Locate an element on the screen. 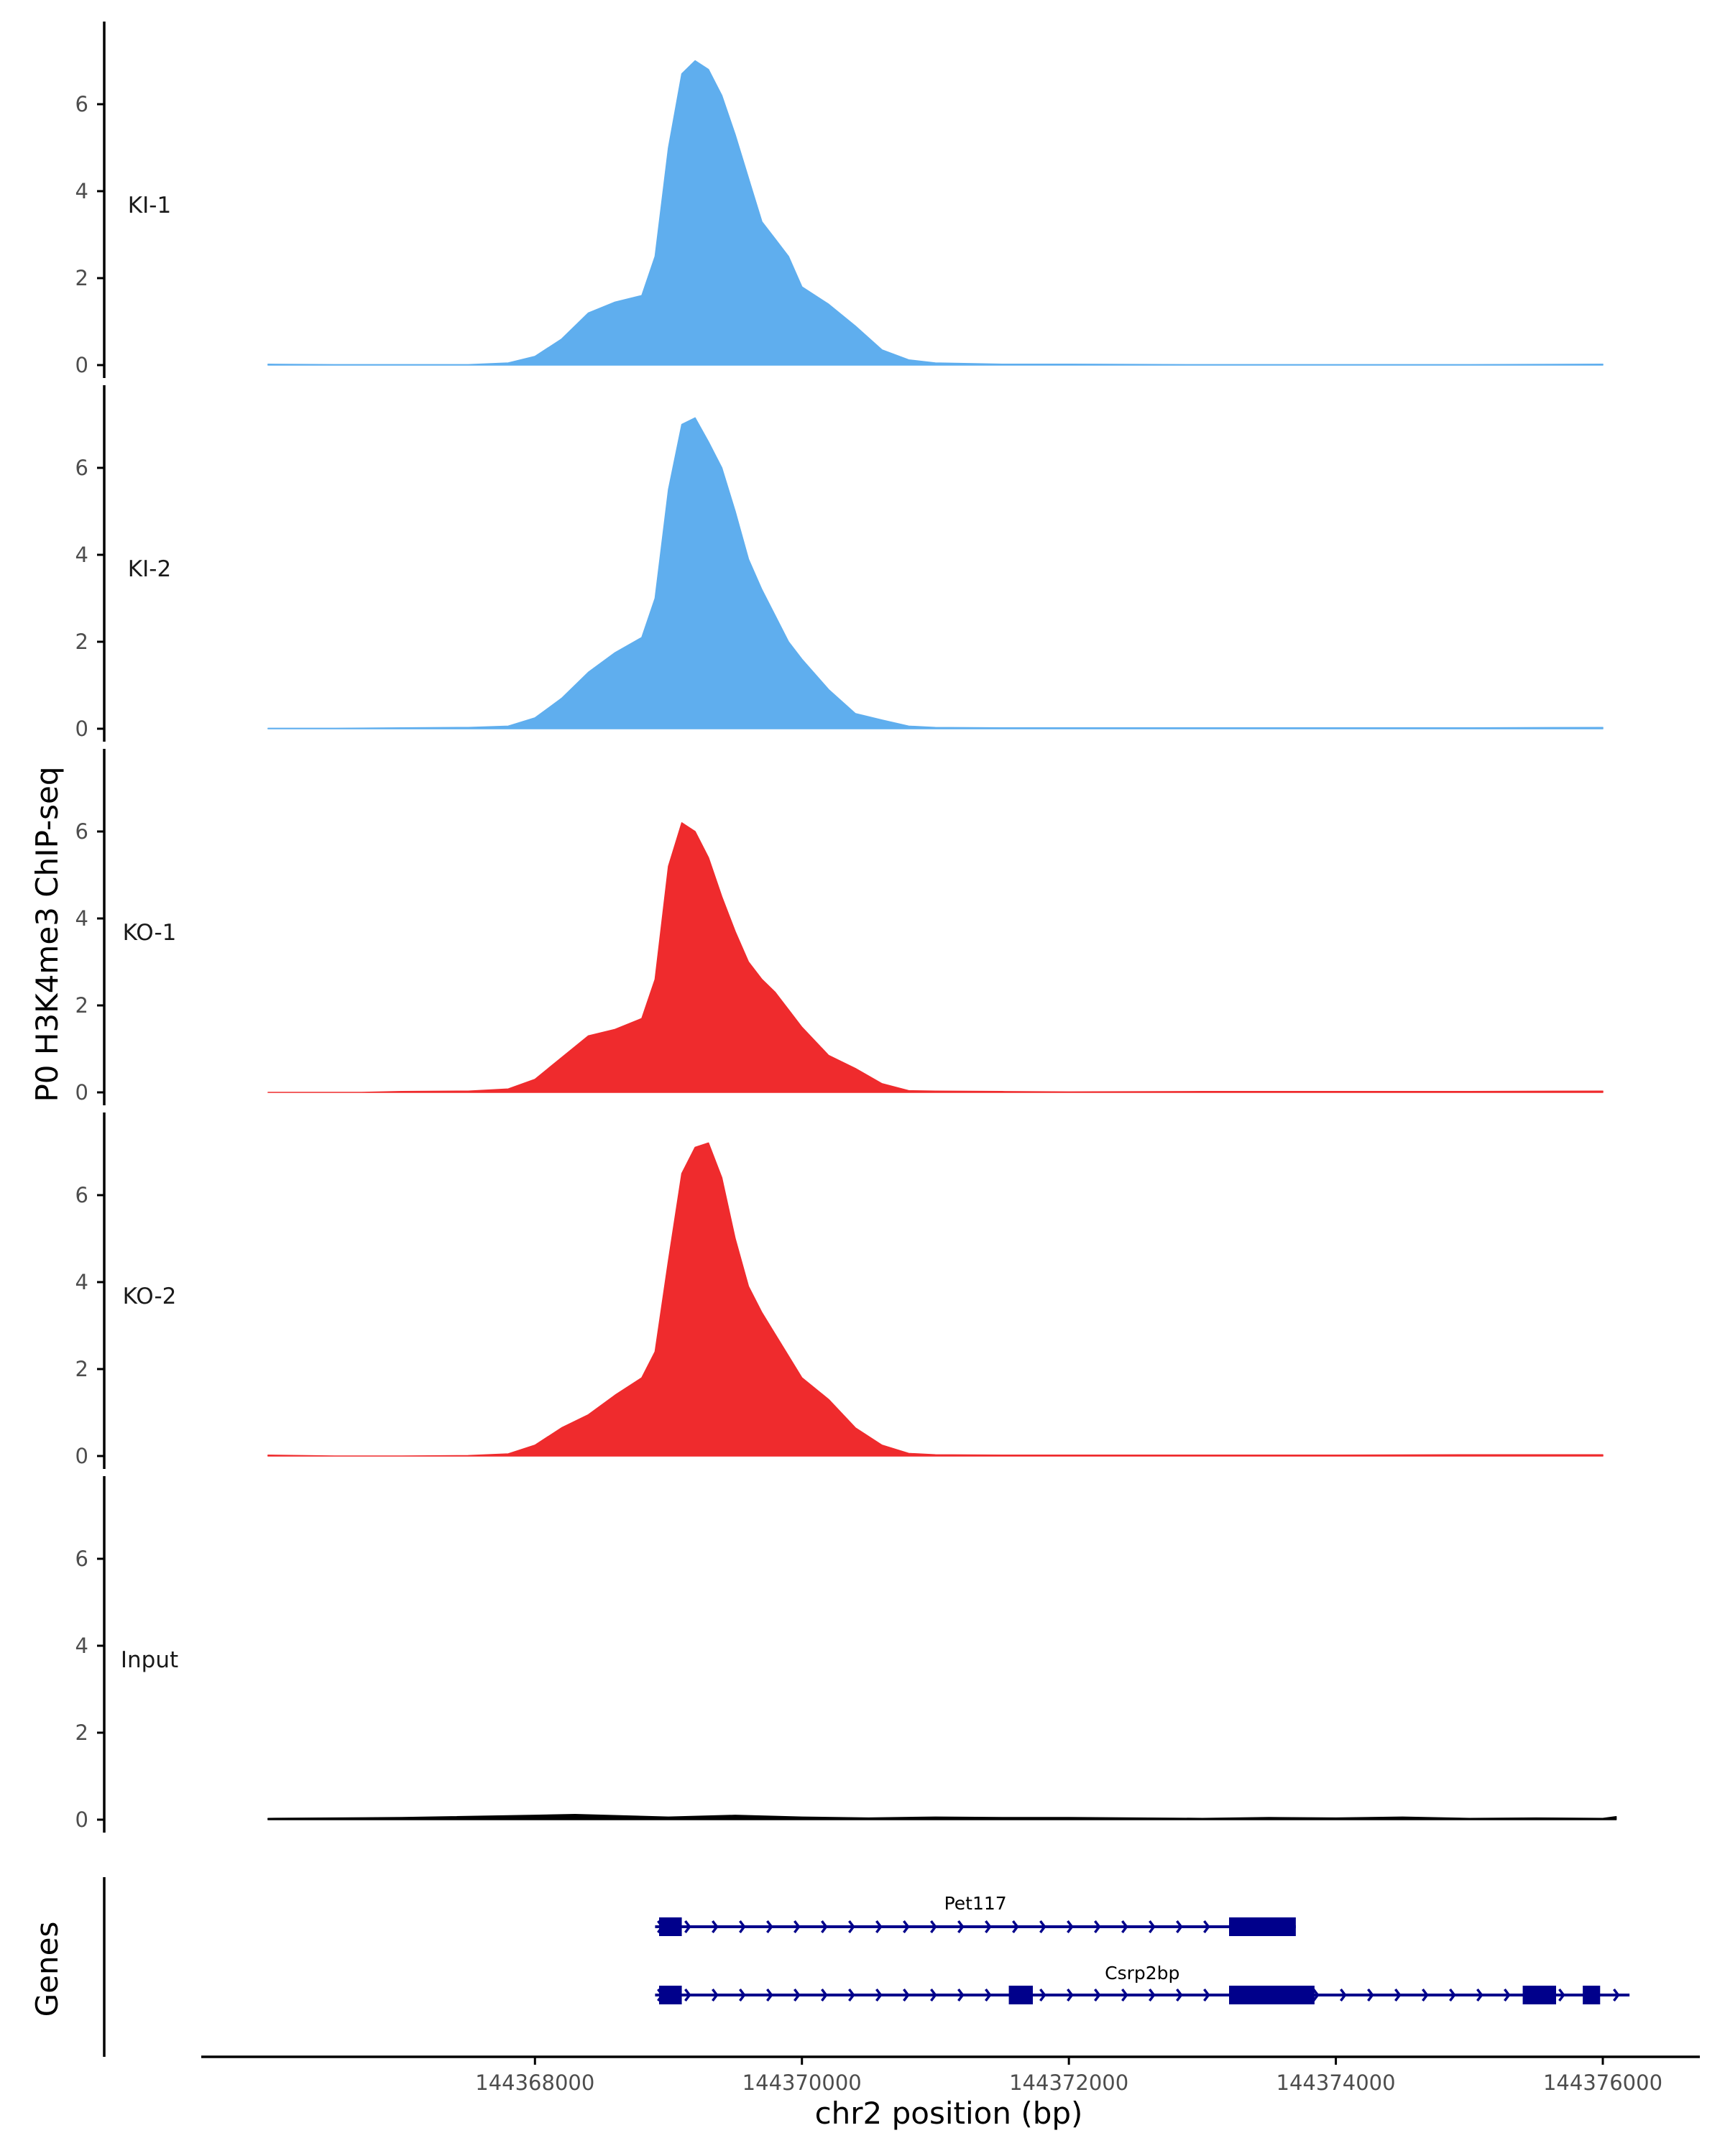 Image resolution: width=1725 pixels, height=2156 pixels. track-label: KO-2 is located at coordinates (150, 1296).